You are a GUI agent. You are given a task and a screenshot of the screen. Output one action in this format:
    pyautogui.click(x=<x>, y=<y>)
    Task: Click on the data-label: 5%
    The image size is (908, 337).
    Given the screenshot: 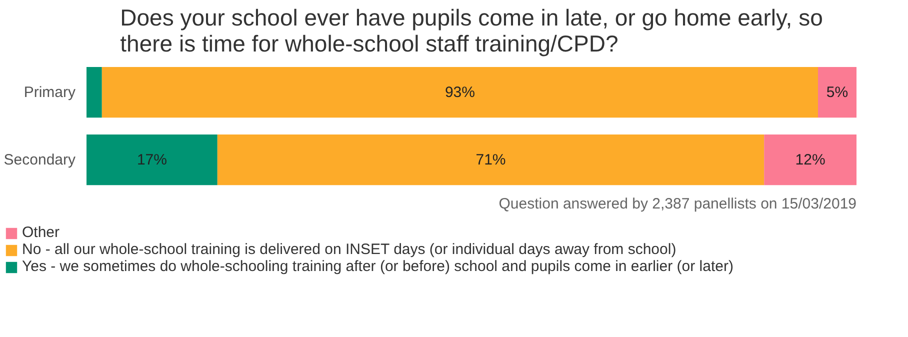 What is the action you would take?
    pyautogui.click(x=837, y=92)
    